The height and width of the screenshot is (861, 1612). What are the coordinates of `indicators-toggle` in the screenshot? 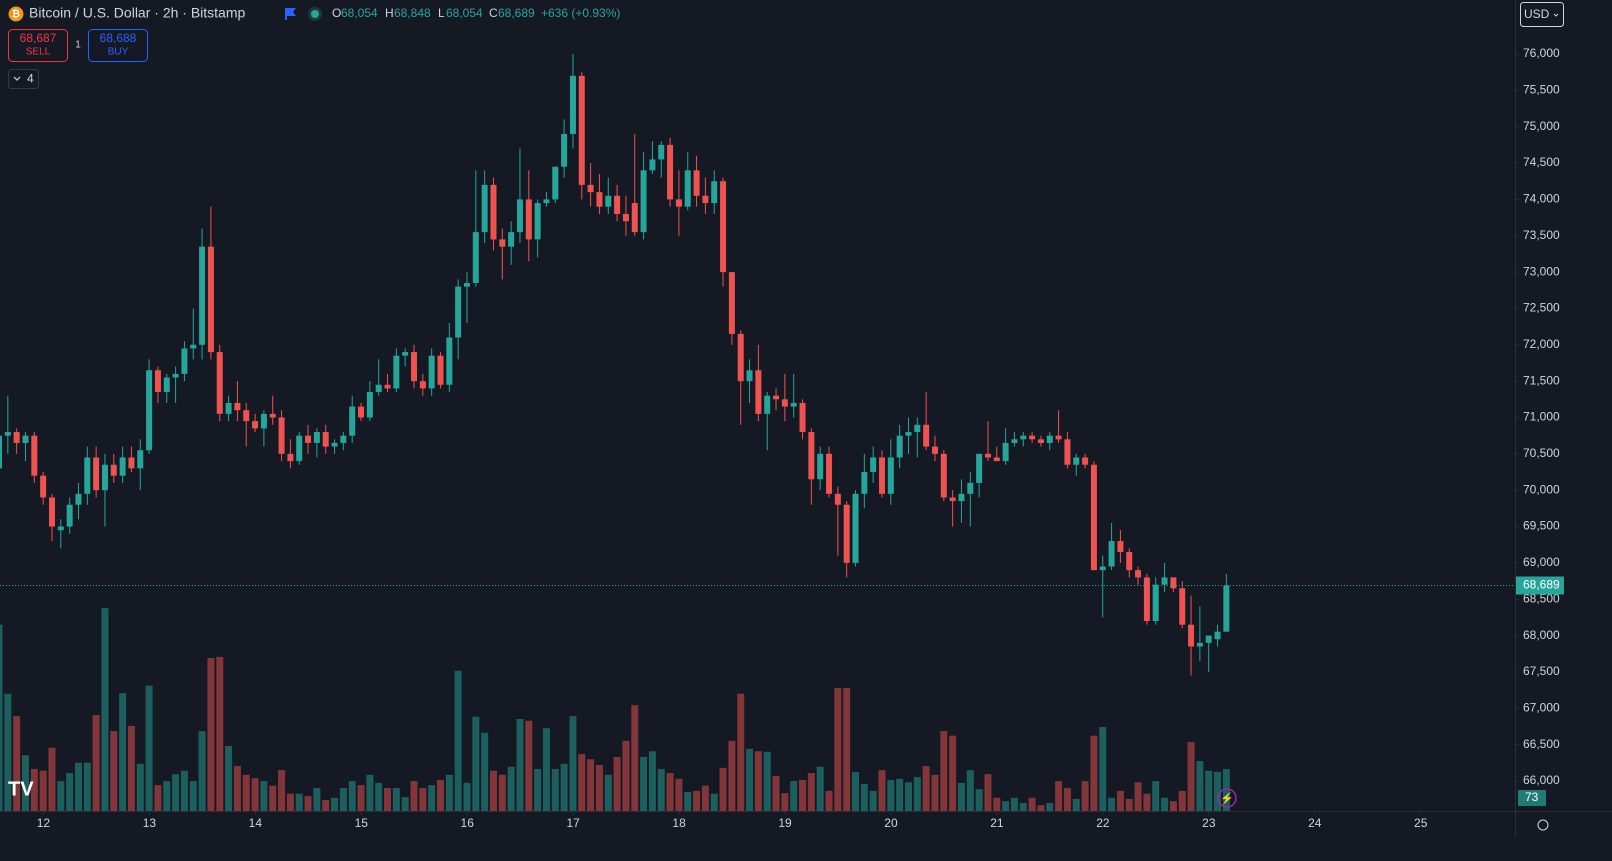 It's located at (23, 79).